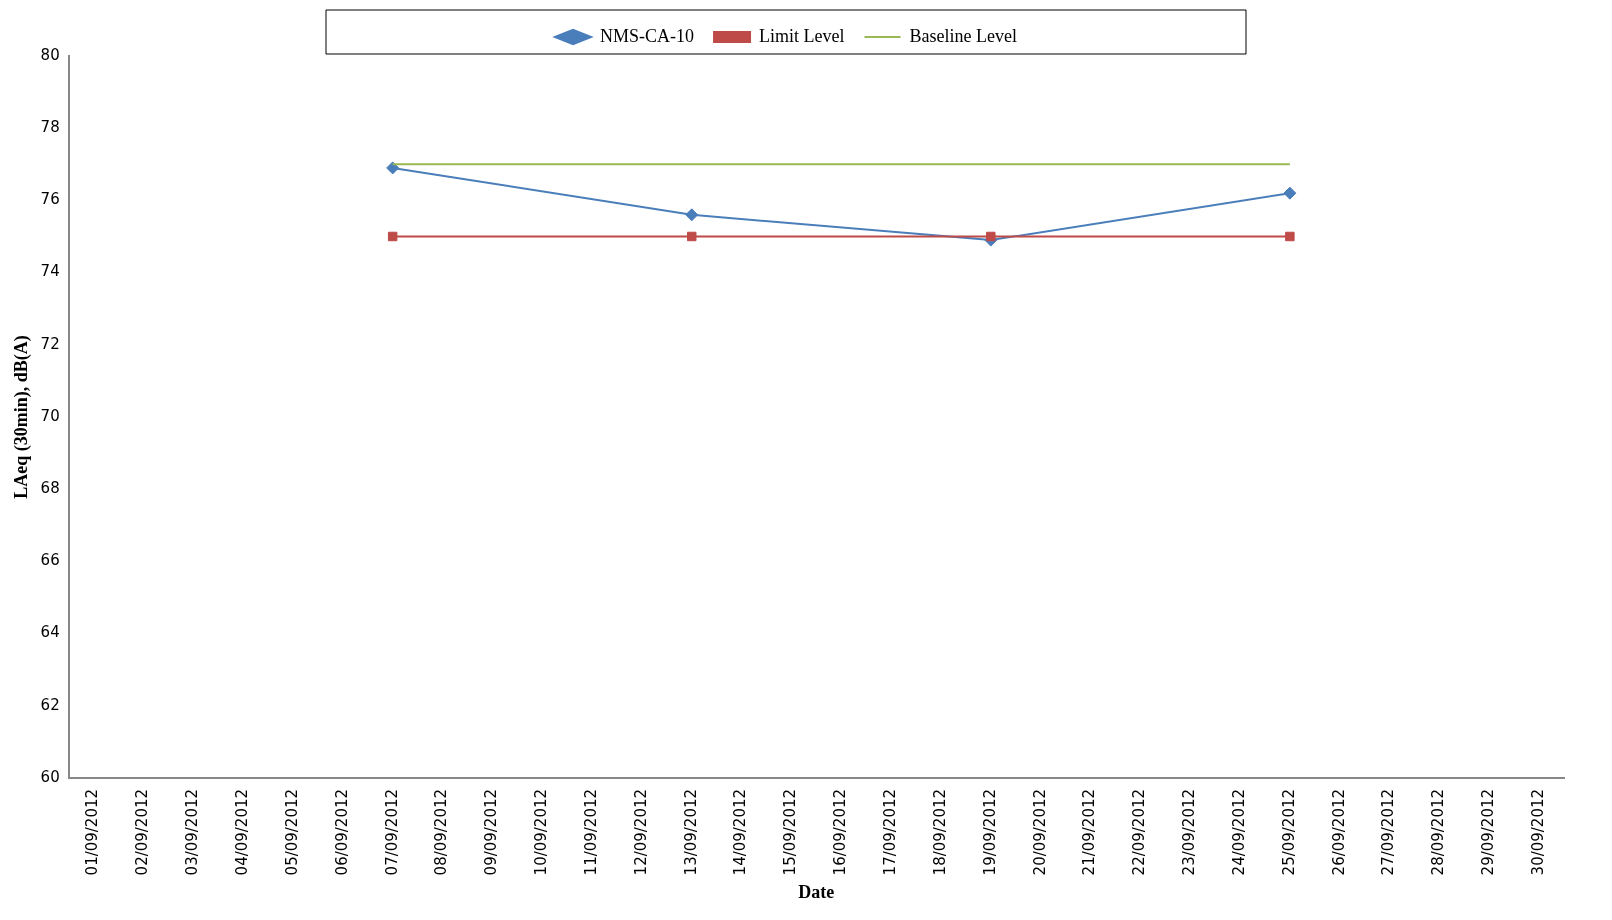 This screenshot has height=920, width=1612. Describe the element at coordinates (1039, 832) in the screenshot. I see `x-tick-label: 20/09/2012` at that location.